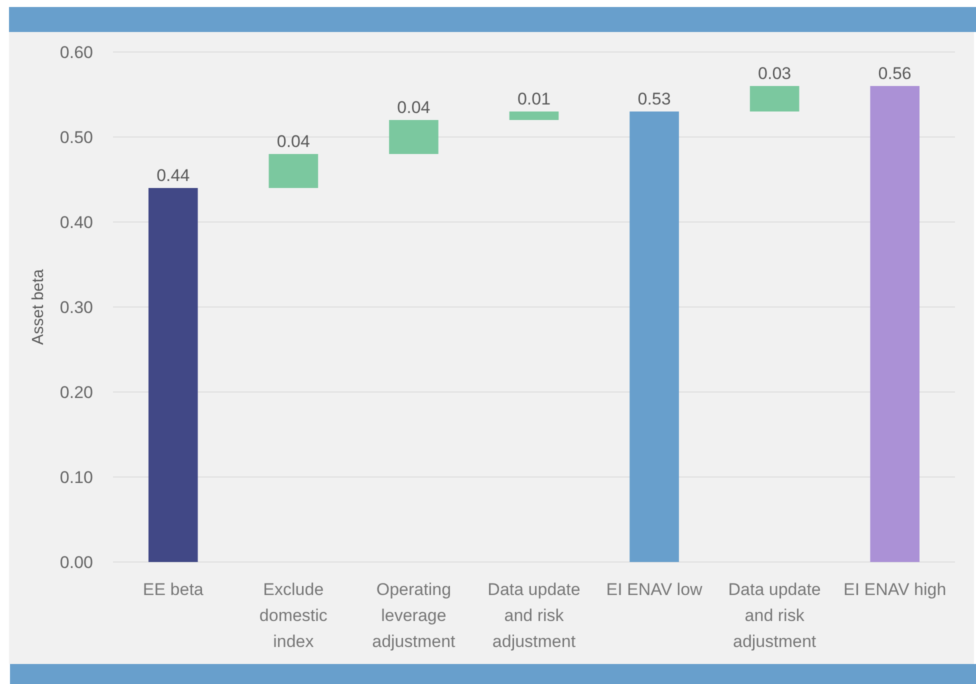  I want to click on x-tick-label: Operating leverage adjustment, so click(414, 615).